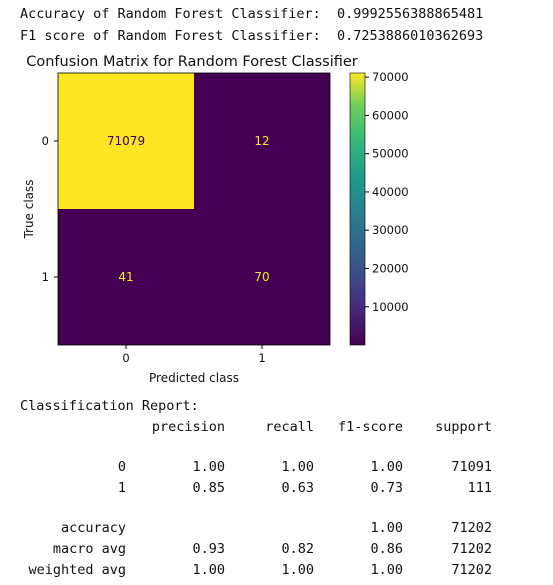 This screenshot has height=585, width=553. What do you see at coordinates (370, 427) in the screenshot?
I see `report-header: f1-score` at bounding box center [370, 427].